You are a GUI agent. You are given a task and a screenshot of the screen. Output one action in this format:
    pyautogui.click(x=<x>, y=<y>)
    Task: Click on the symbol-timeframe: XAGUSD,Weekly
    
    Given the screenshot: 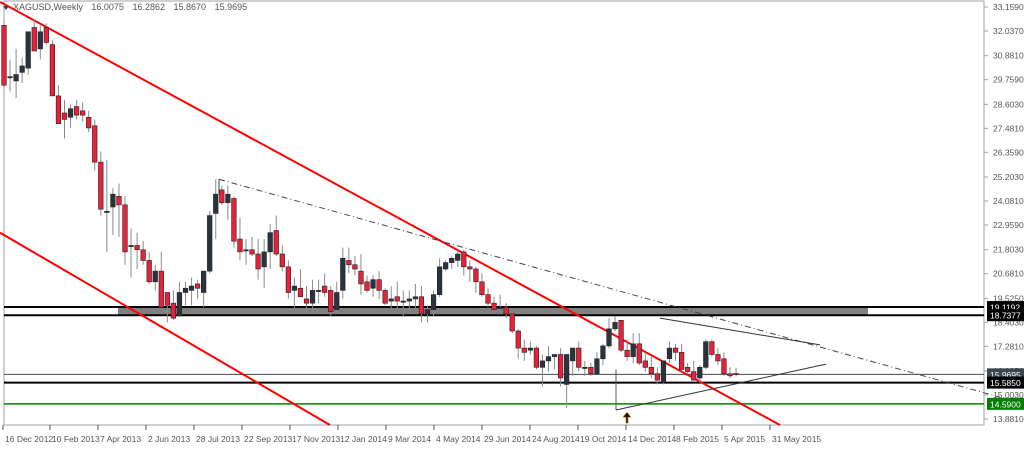 What is the action you would take?
    pyautogui.click(x=48, y=7)
    